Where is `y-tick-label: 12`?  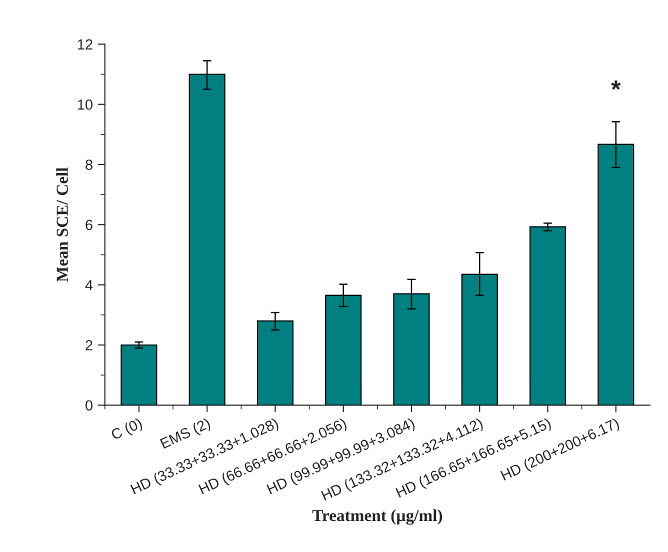 y-tick-label: 12 is located at coordinates (85, 44).